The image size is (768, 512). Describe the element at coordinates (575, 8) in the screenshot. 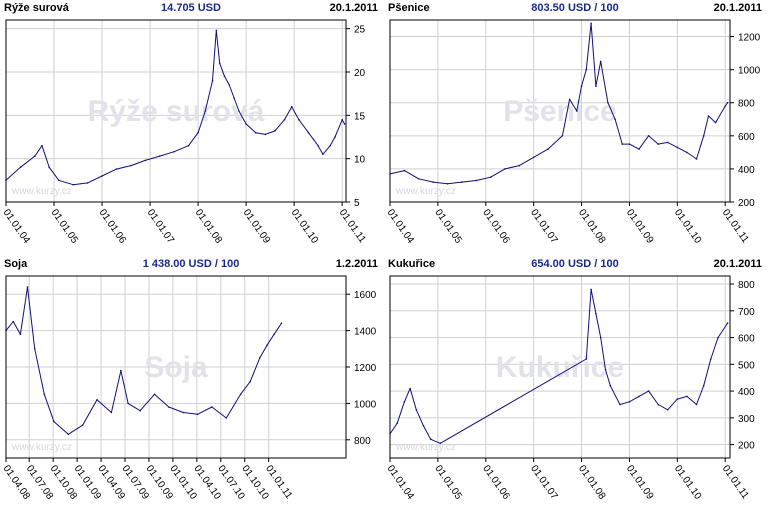

I see `commodity-price: 803.50 USD / 100` at that location.